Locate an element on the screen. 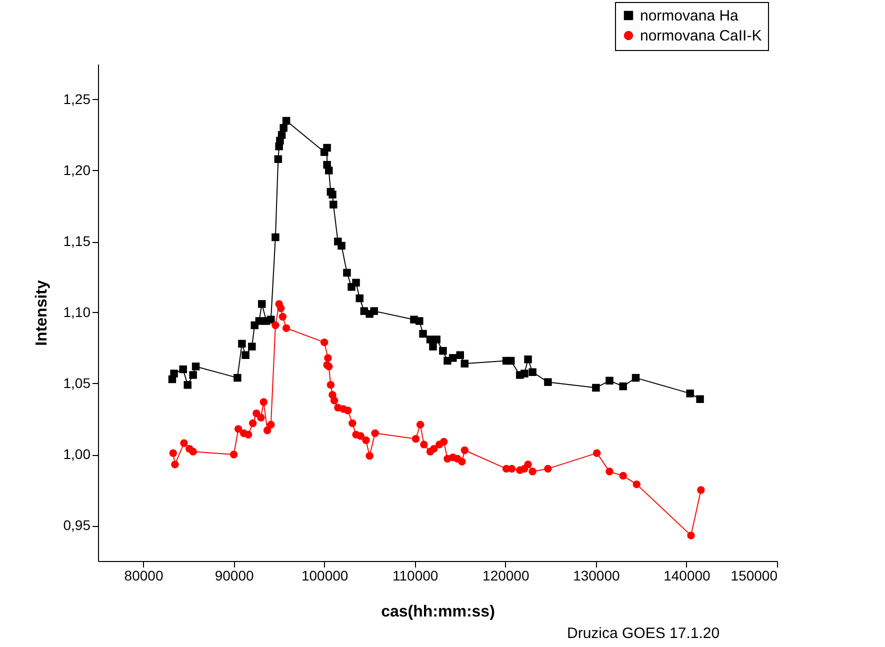 The width and height of the screenshot is (885, 647). y-axis-title: Intensity is located at coordinates (41, 313).